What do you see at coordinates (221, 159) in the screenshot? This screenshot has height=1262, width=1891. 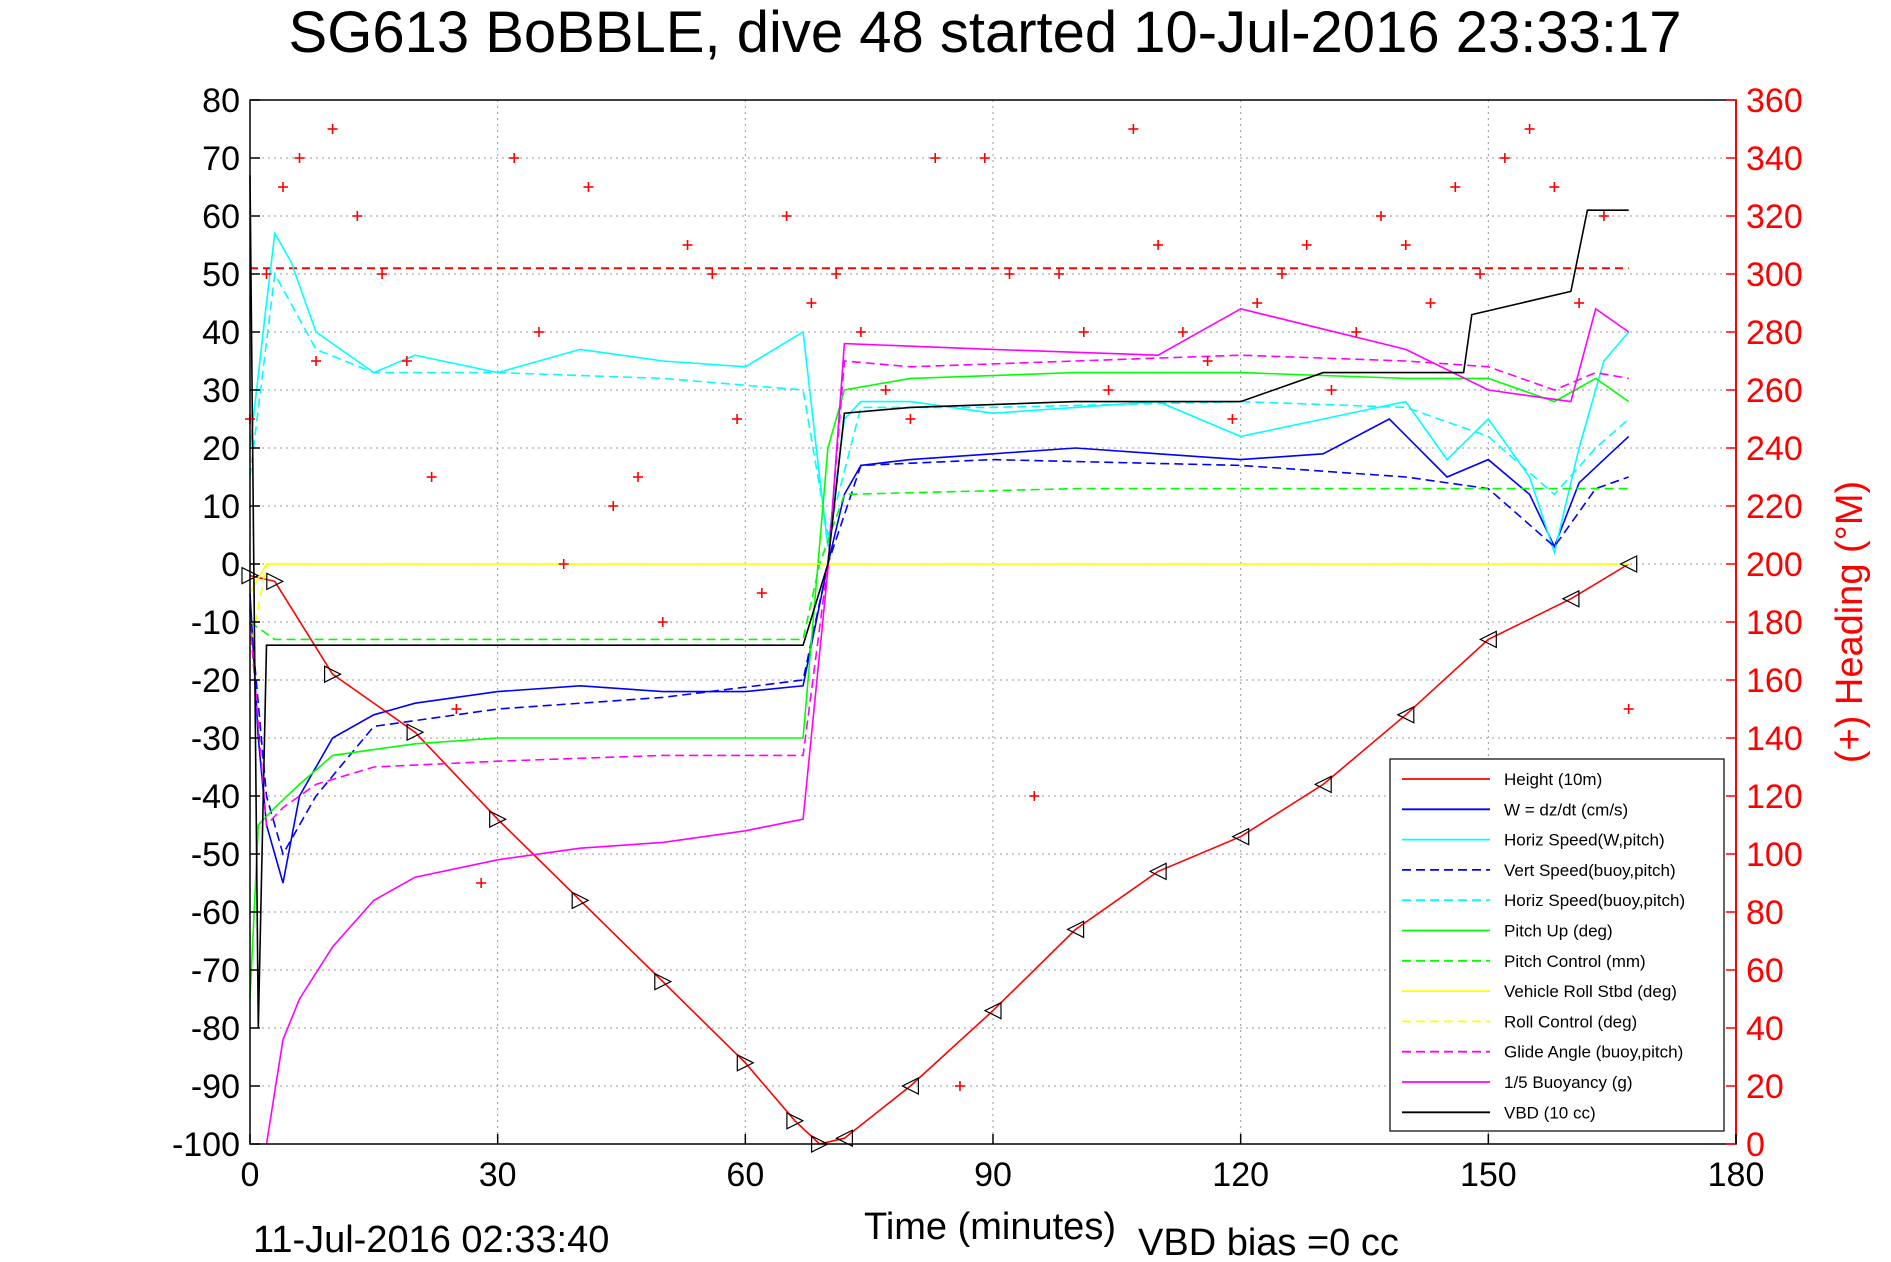 I see `y-tick-label-1: 70` at bounding box center [221, 159].